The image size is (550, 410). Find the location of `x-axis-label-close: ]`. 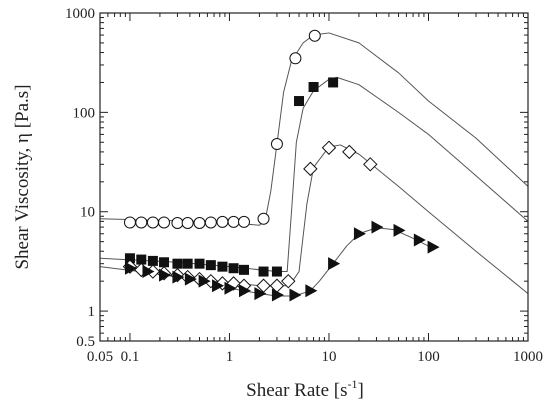

x-axis-label-close: ] is located at coordinates (360, 390).